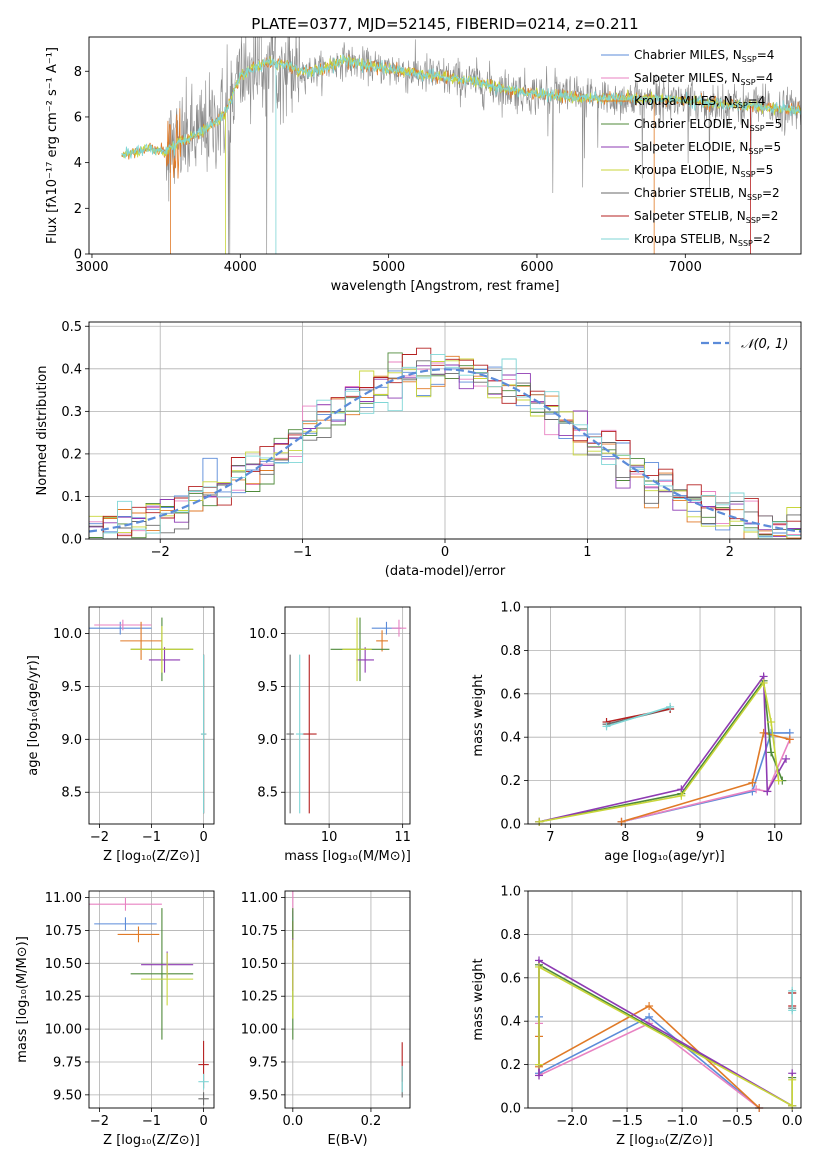 The width and height of the screenshot is (819, 1170). Describe the element at coordinates (445, 286) in the screenshot. I see `x-axis-label: wavelength [Angstrom, rest frame]` at that location.